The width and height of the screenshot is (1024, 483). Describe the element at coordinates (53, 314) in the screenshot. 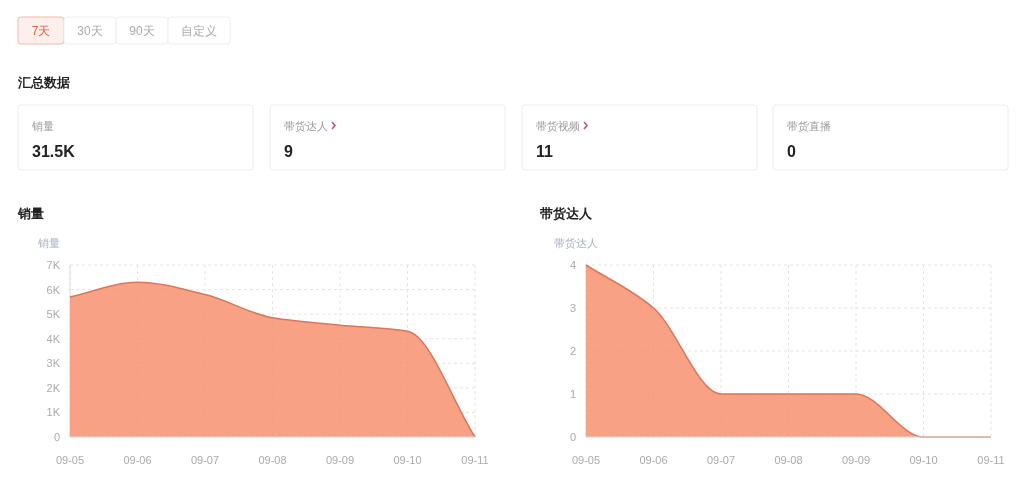

I see `y-tick-label: 5K` at that location.